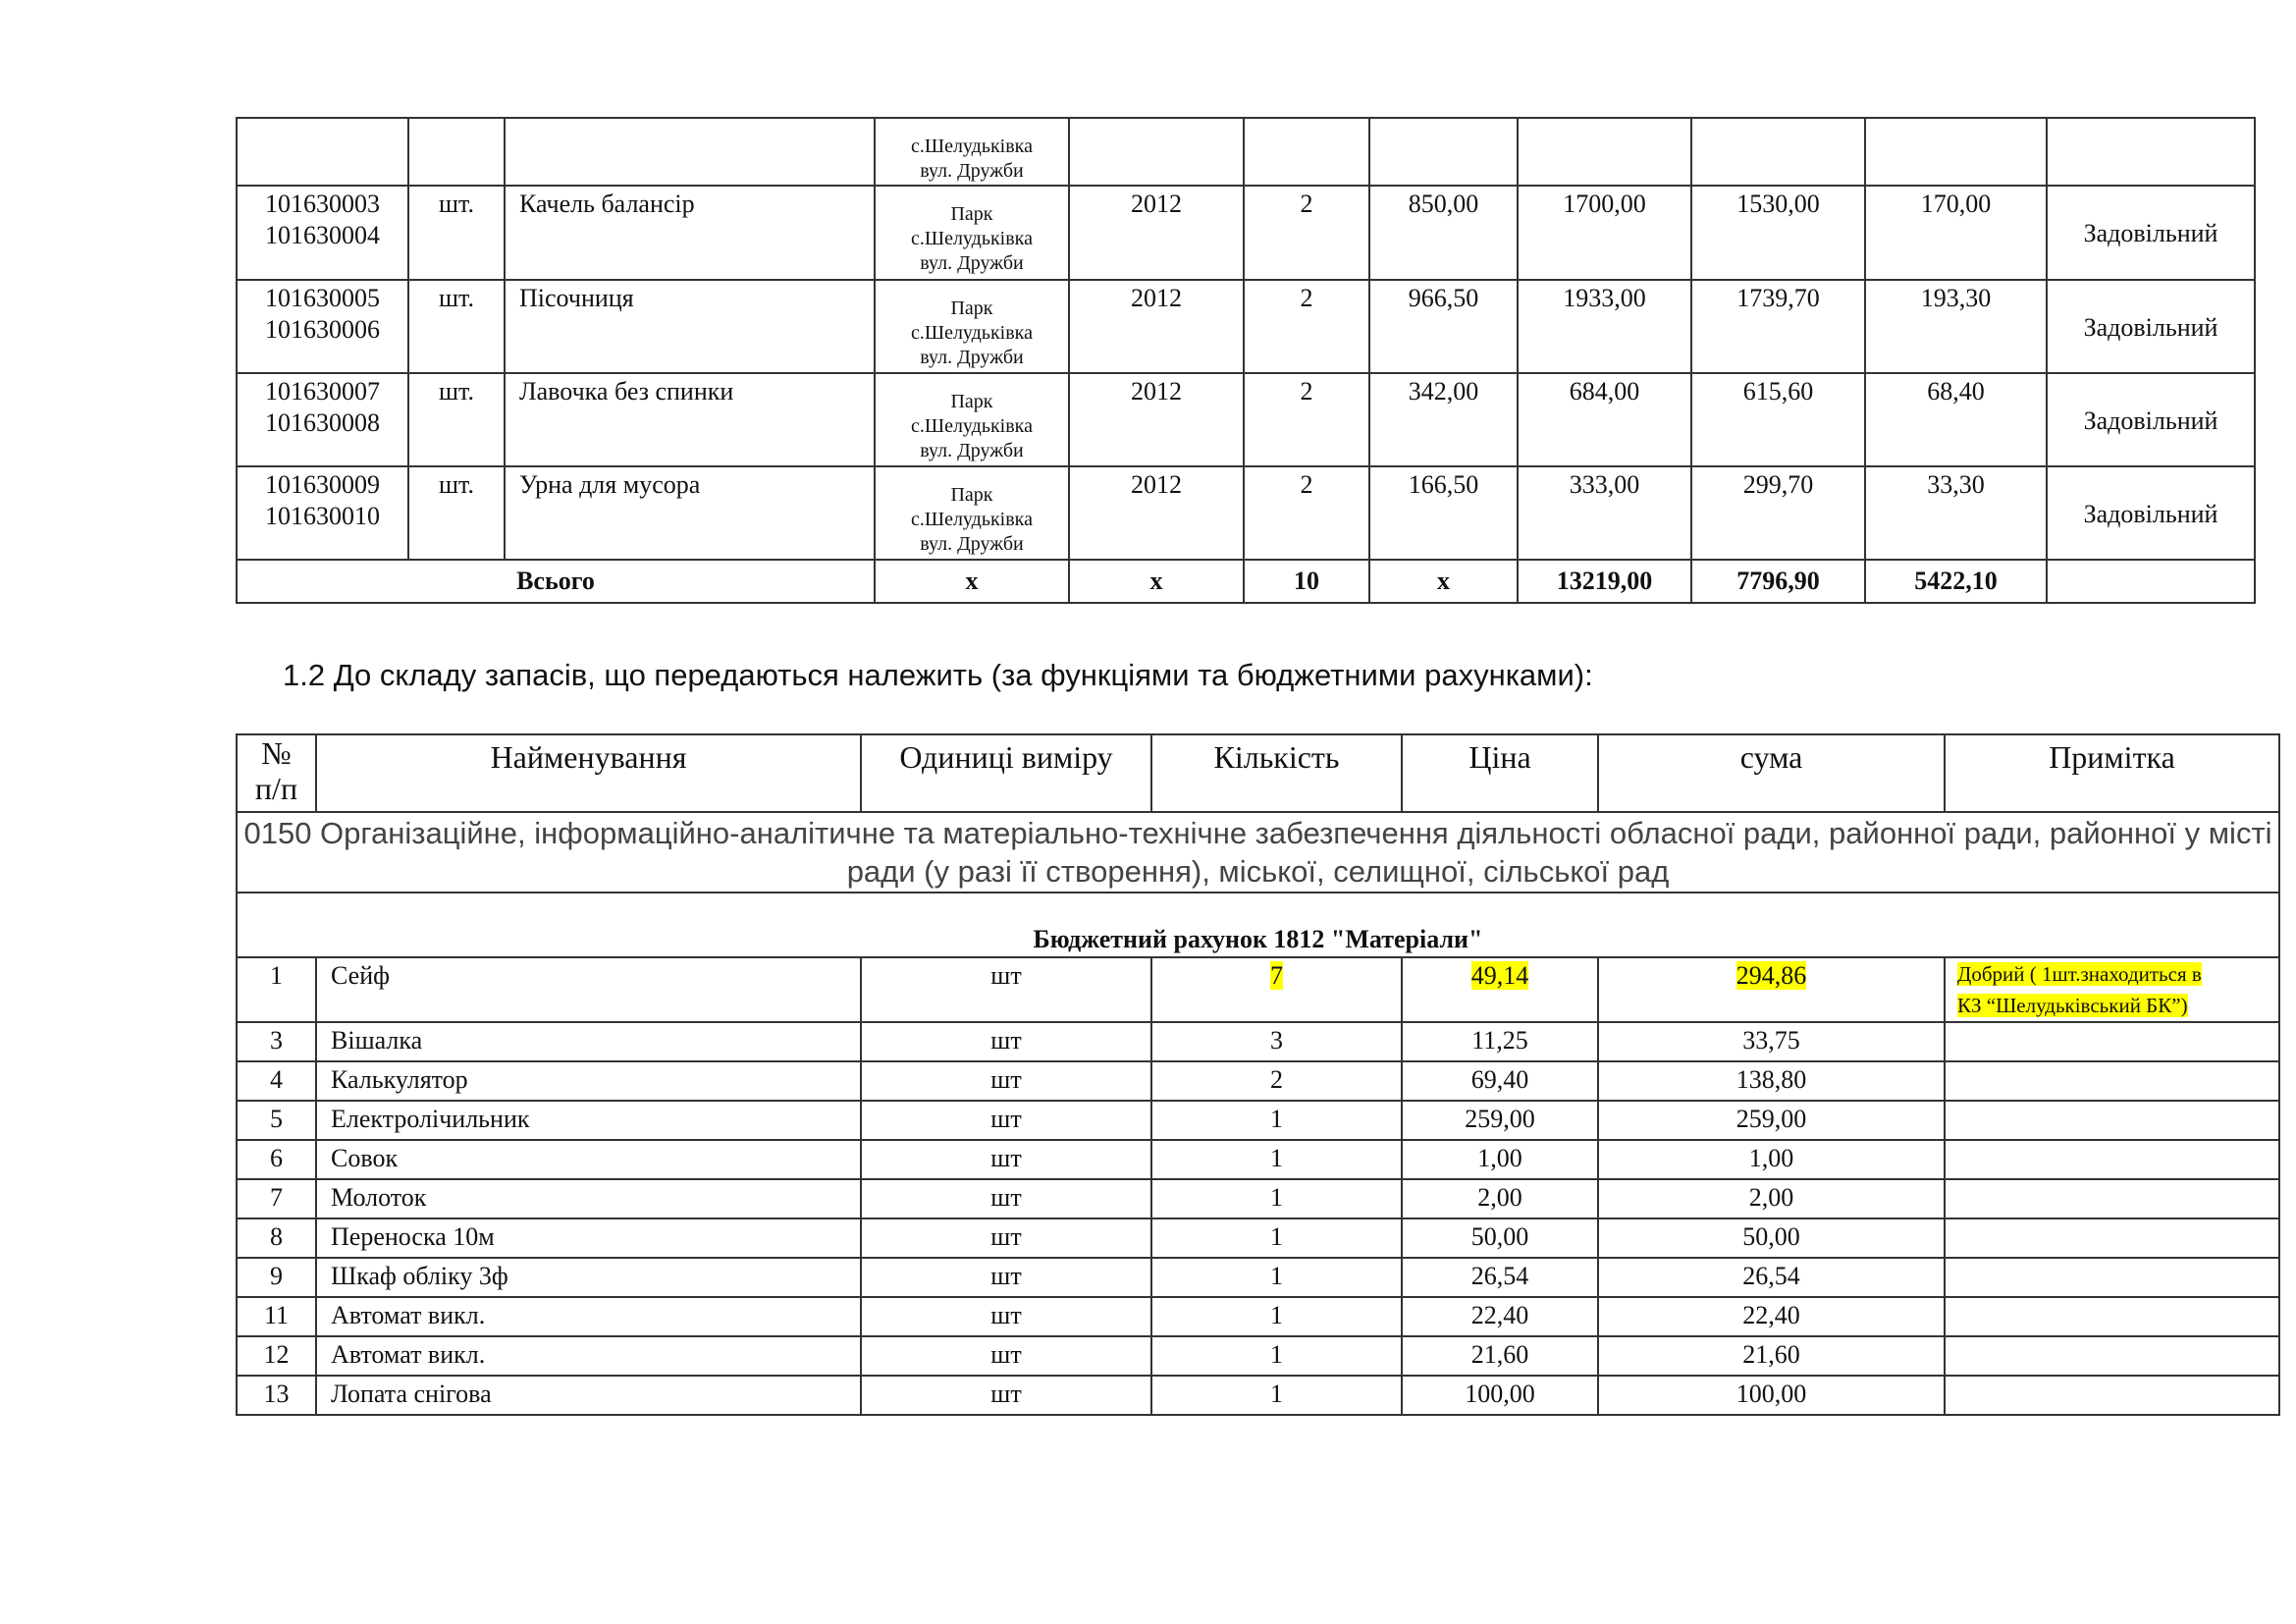 This screenshot has width=2296, height=1624. I want to click on name-cell: Автомат викл., so click(589, 1316).